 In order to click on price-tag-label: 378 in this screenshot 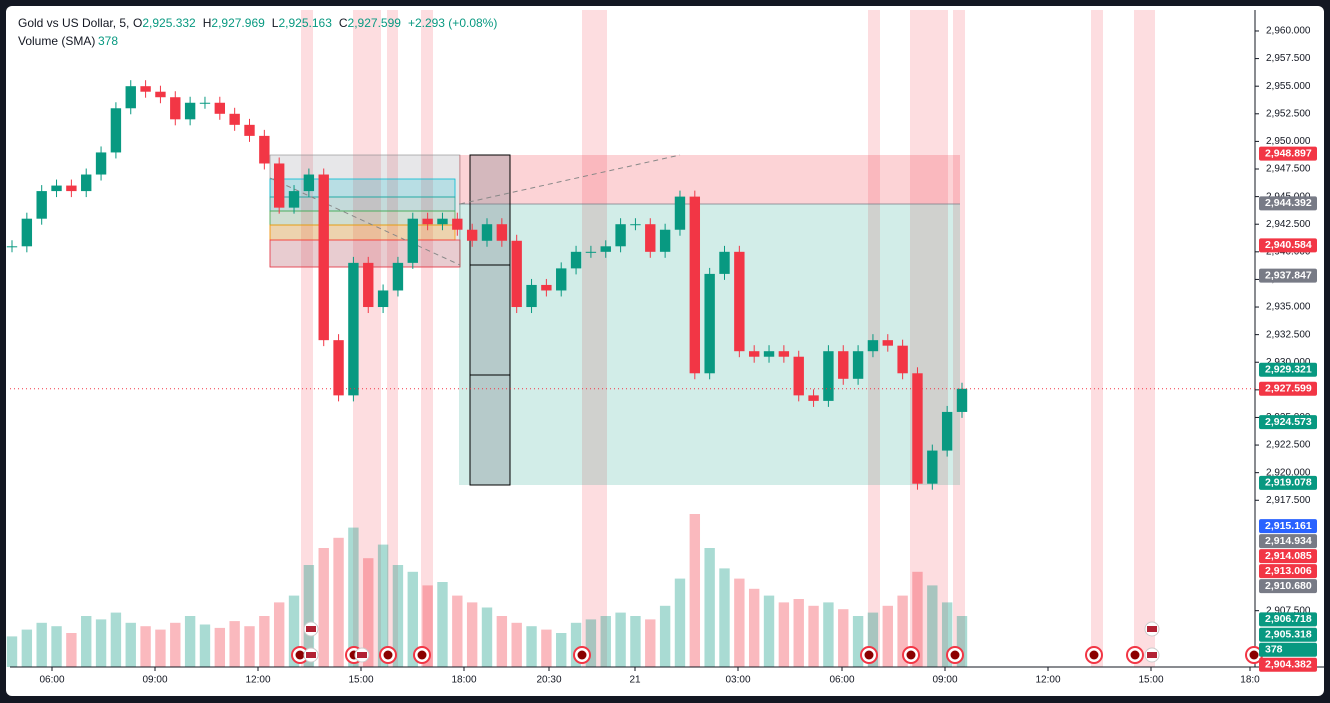, I will do `click(1274, 650)`.